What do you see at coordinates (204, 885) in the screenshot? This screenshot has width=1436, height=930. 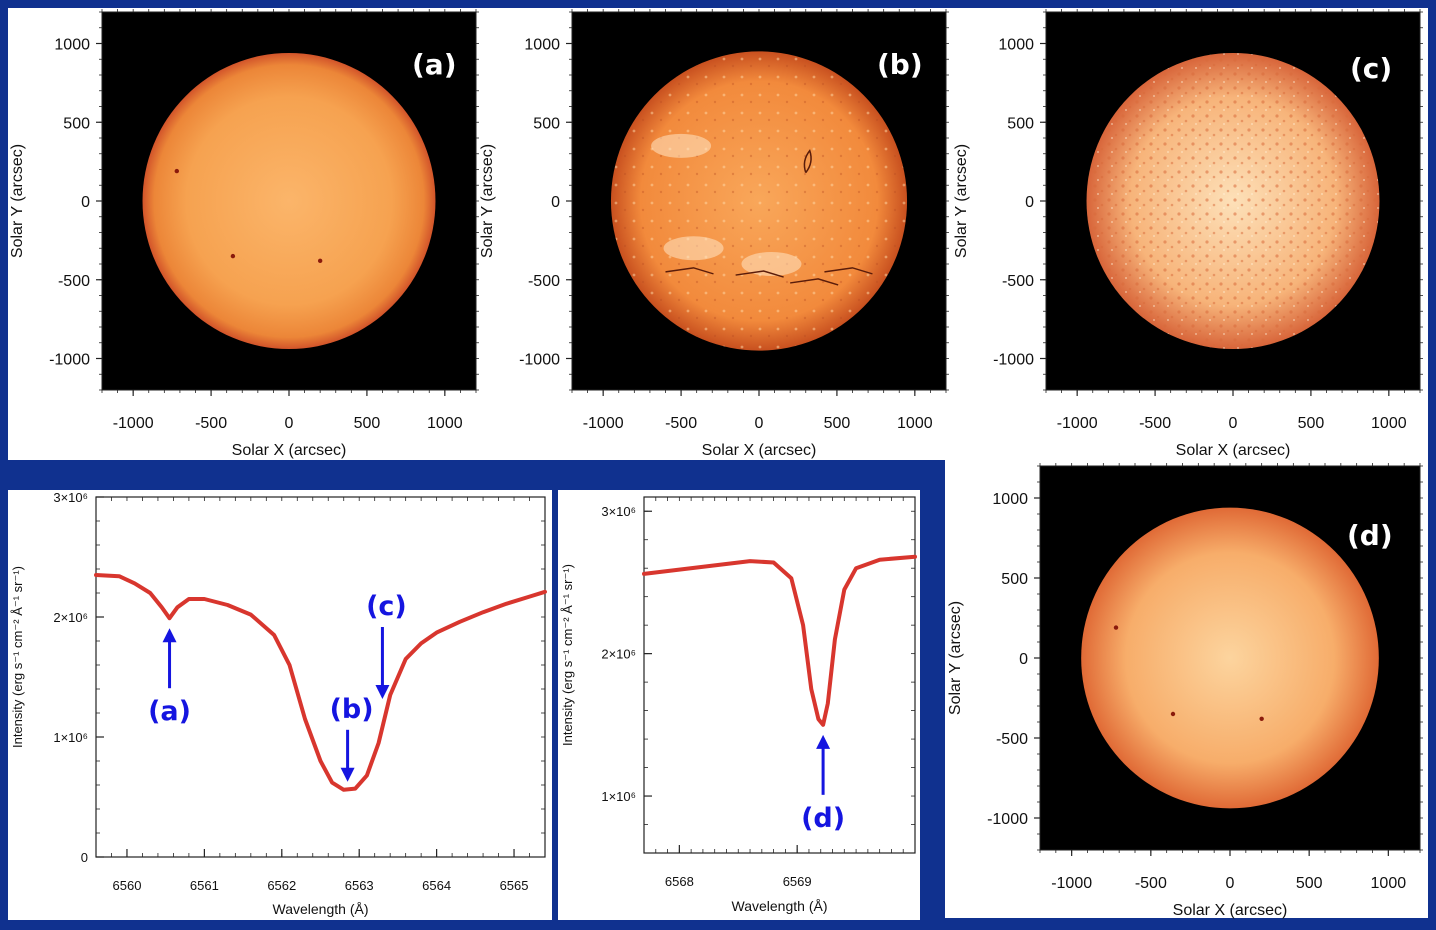 I see `x-tick-label: 6561` at bounding box center [204, 885].